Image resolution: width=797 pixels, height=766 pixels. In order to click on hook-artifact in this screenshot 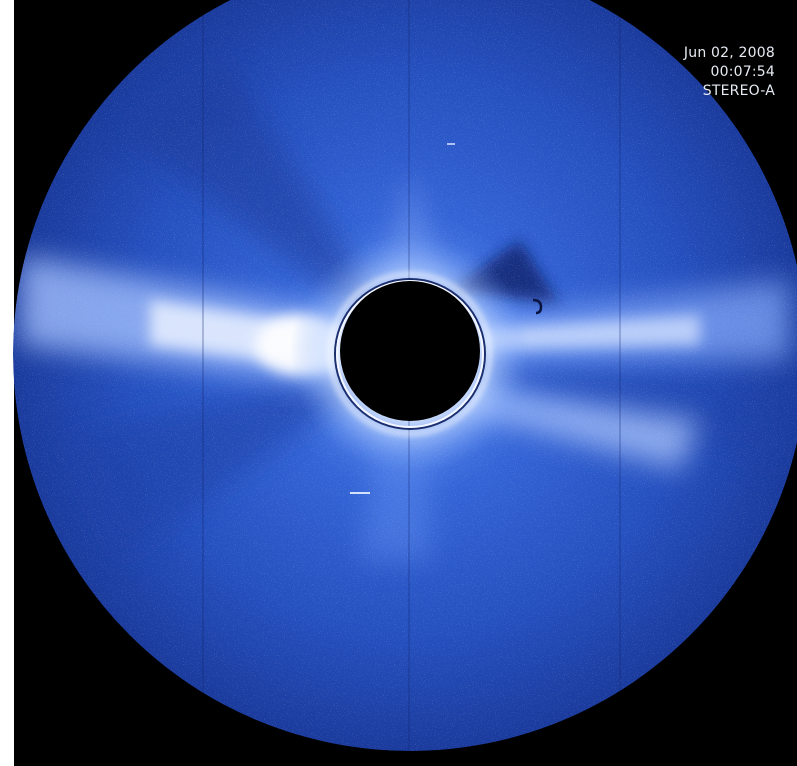, I will do `click(537, 306)`.